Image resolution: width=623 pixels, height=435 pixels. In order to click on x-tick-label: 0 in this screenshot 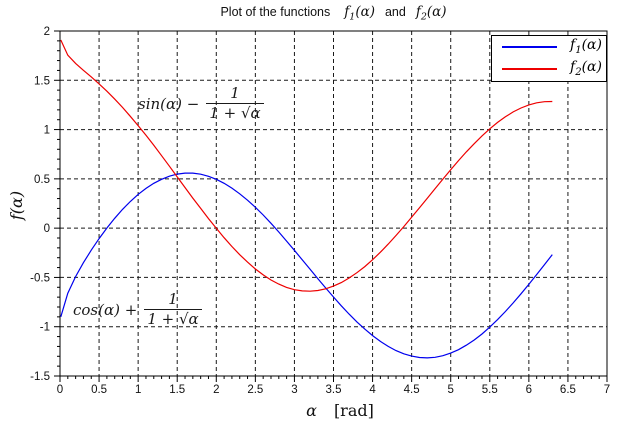, I will do `click(60, 390)`.